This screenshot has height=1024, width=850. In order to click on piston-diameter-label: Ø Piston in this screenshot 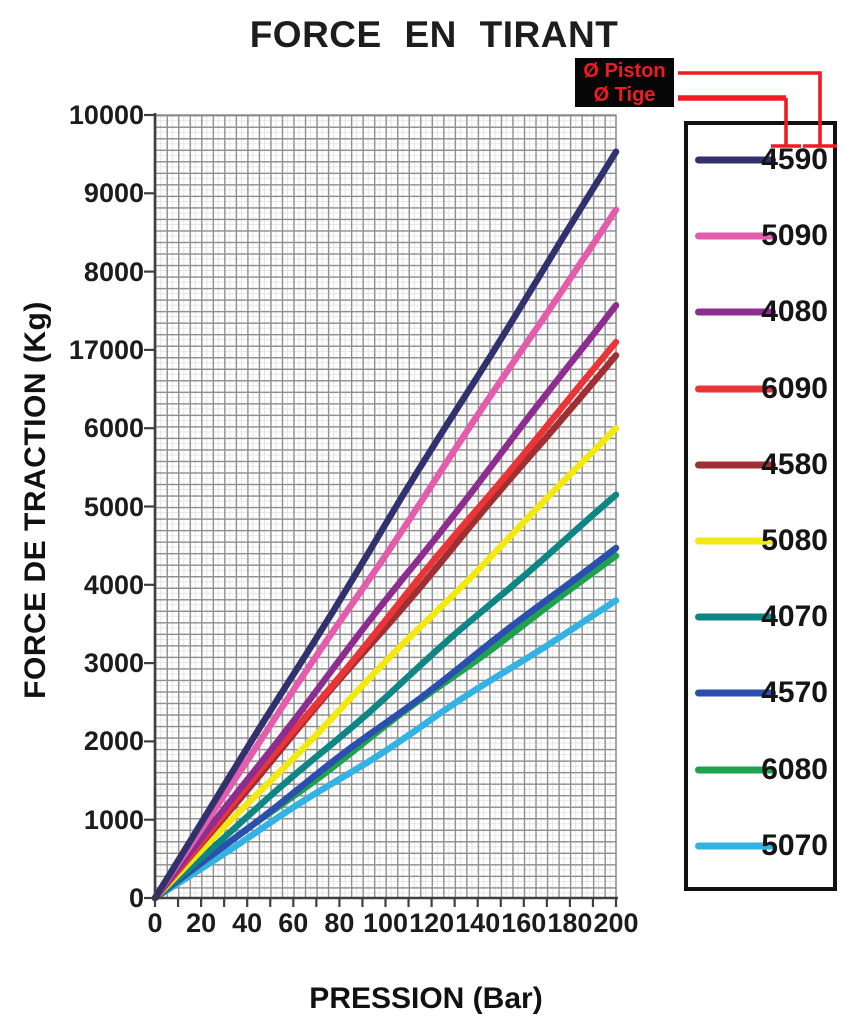, I will do `click(624, 70)`.